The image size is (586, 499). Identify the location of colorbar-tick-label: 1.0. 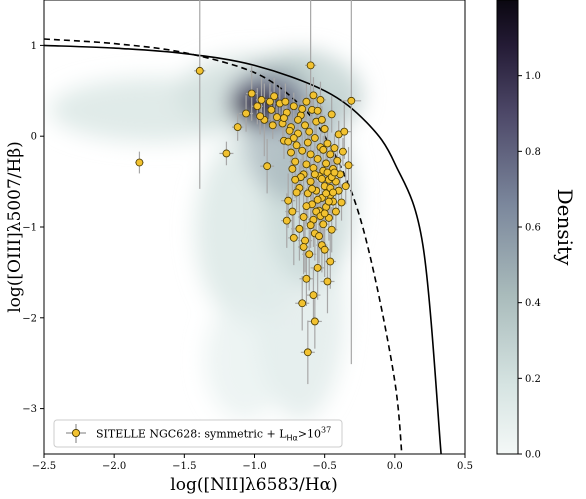
(533, 76).